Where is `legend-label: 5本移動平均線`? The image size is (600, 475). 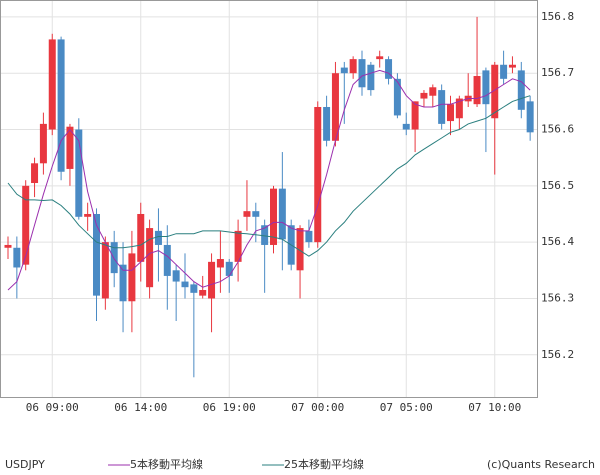
legend-label: 5本移動平均線 is located at coordinates (166, 464).